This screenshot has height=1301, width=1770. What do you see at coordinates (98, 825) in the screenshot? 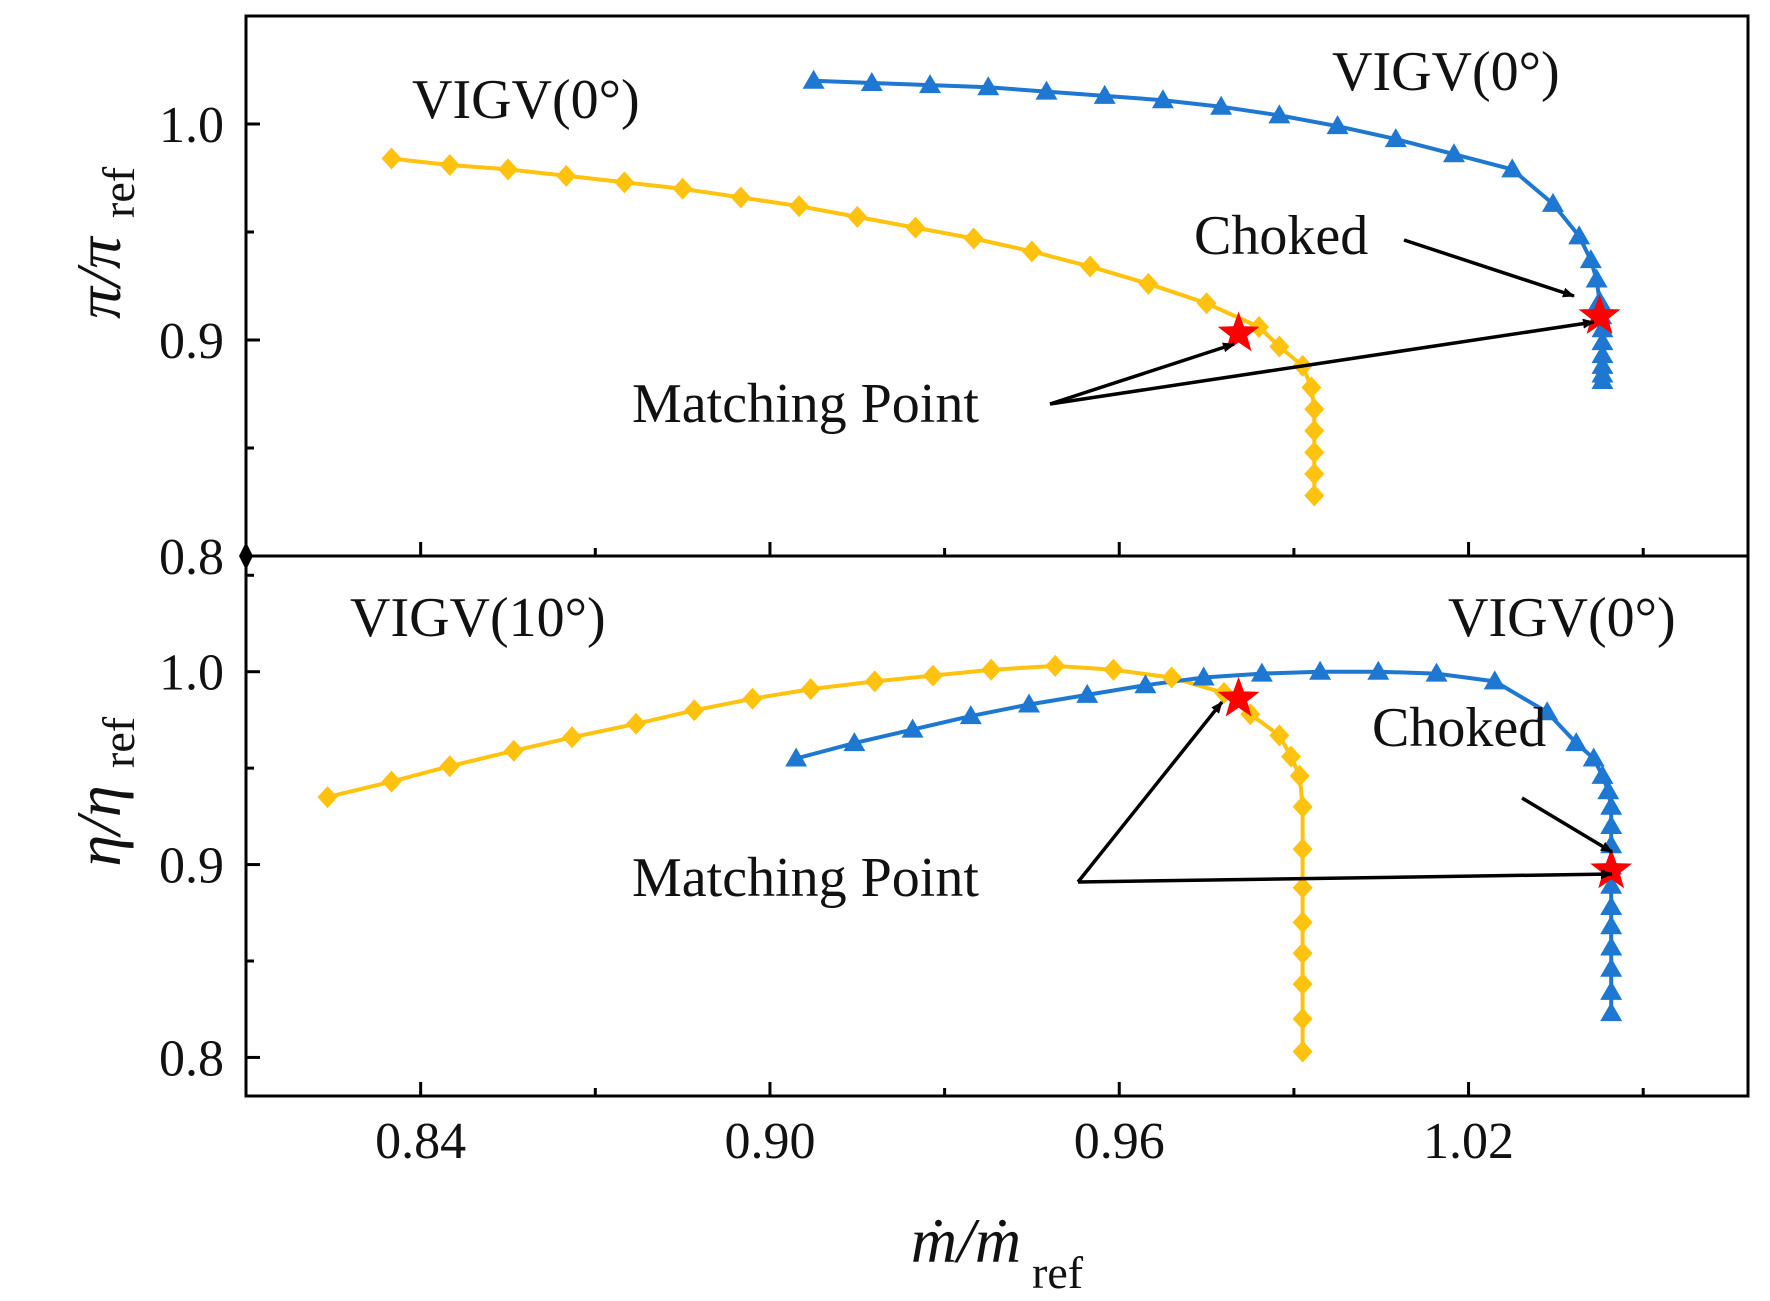
I see `bottom-y-axis-label-main: η/η` at bounding box center [98, 825].